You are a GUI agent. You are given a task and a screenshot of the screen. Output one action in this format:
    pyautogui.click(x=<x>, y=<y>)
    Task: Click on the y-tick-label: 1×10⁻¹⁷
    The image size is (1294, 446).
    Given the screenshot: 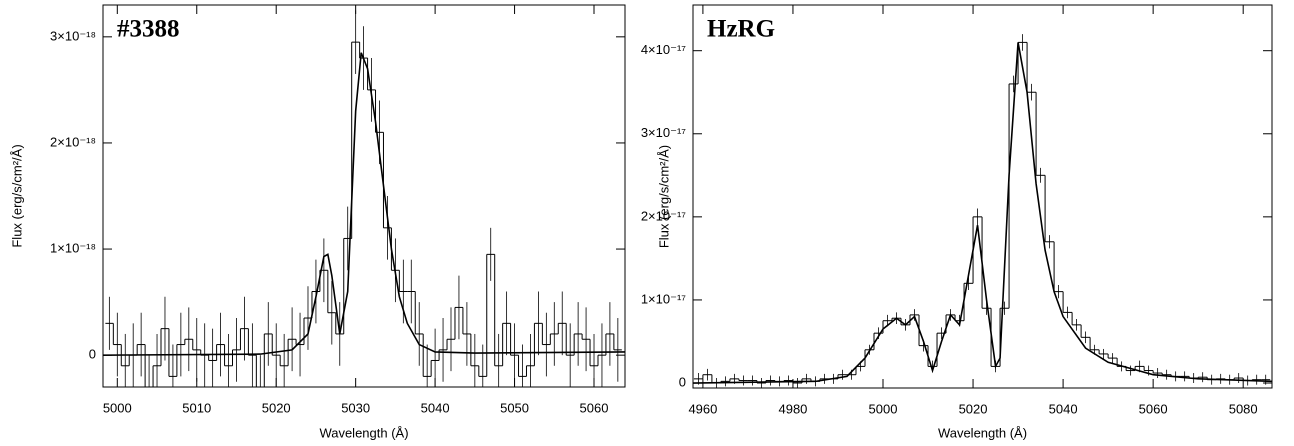 What is the action you would take?
    pyautogui.click(x=663, y=298)
    